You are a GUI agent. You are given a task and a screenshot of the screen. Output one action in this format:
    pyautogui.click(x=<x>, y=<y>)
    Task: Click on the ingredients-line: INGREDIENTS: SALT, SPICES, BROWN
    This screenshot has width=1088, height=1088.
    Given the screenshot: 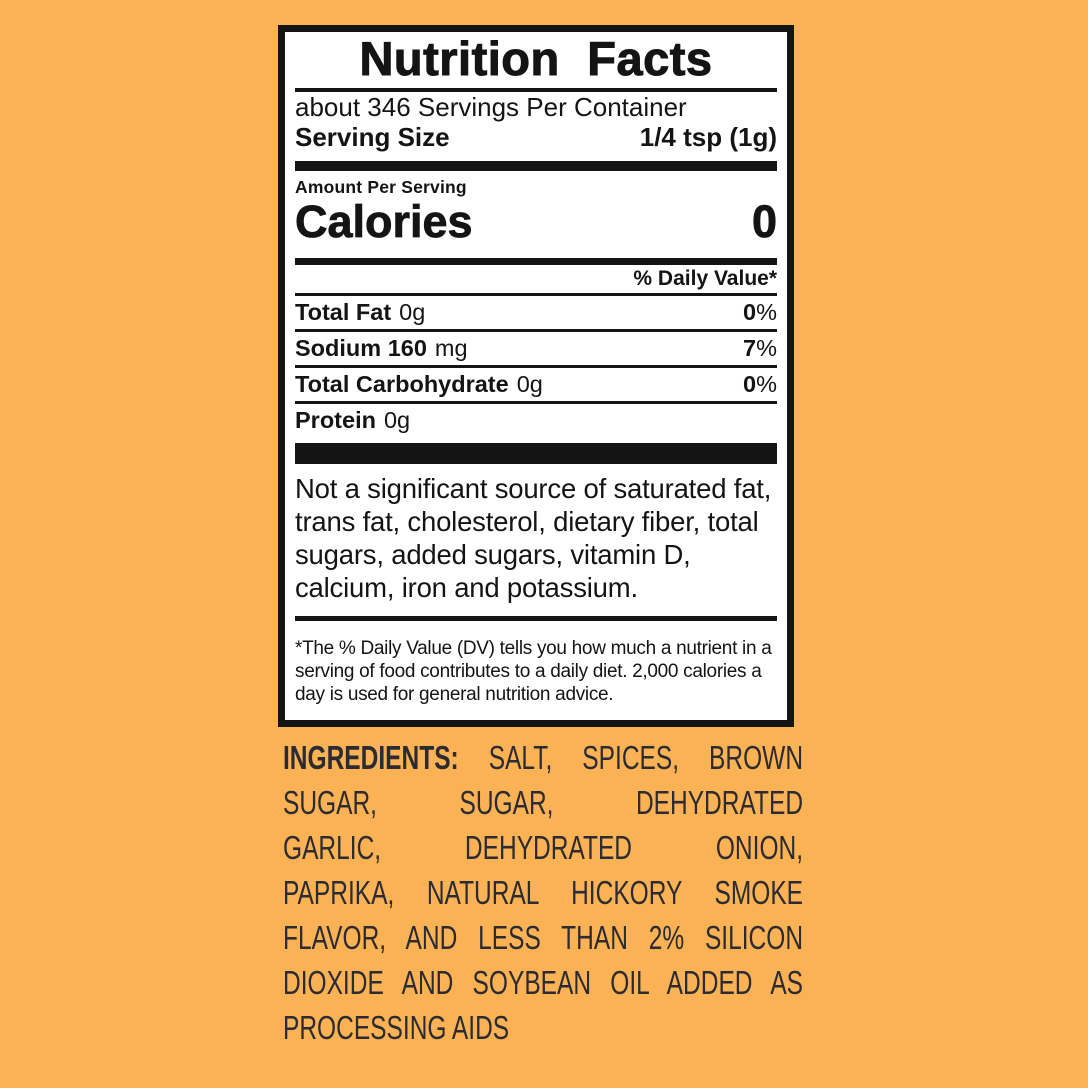 What is the action you would take?
    pyautogui.click(x=543, y=757)
    